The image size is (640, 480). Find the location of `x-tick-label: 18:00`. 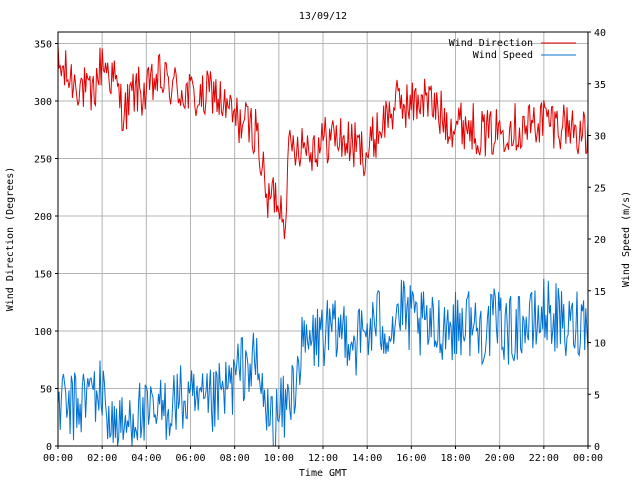

x-tick-label: 18:00 is located at coordinates (455, 458).